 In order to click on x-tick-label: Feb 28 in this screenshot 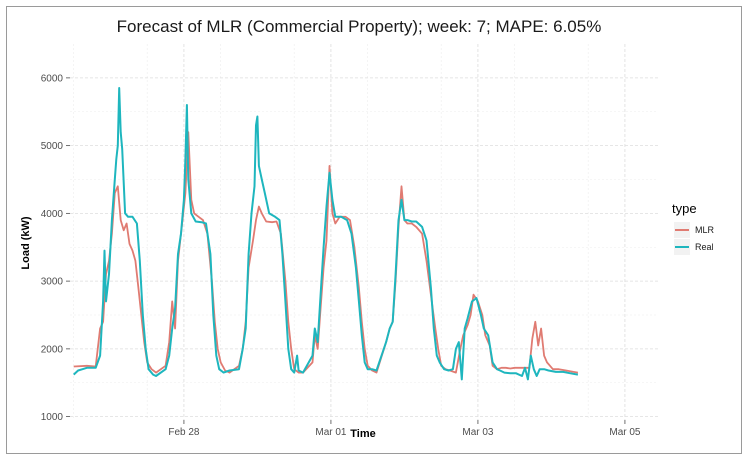, I will do `click(184, 432)`.